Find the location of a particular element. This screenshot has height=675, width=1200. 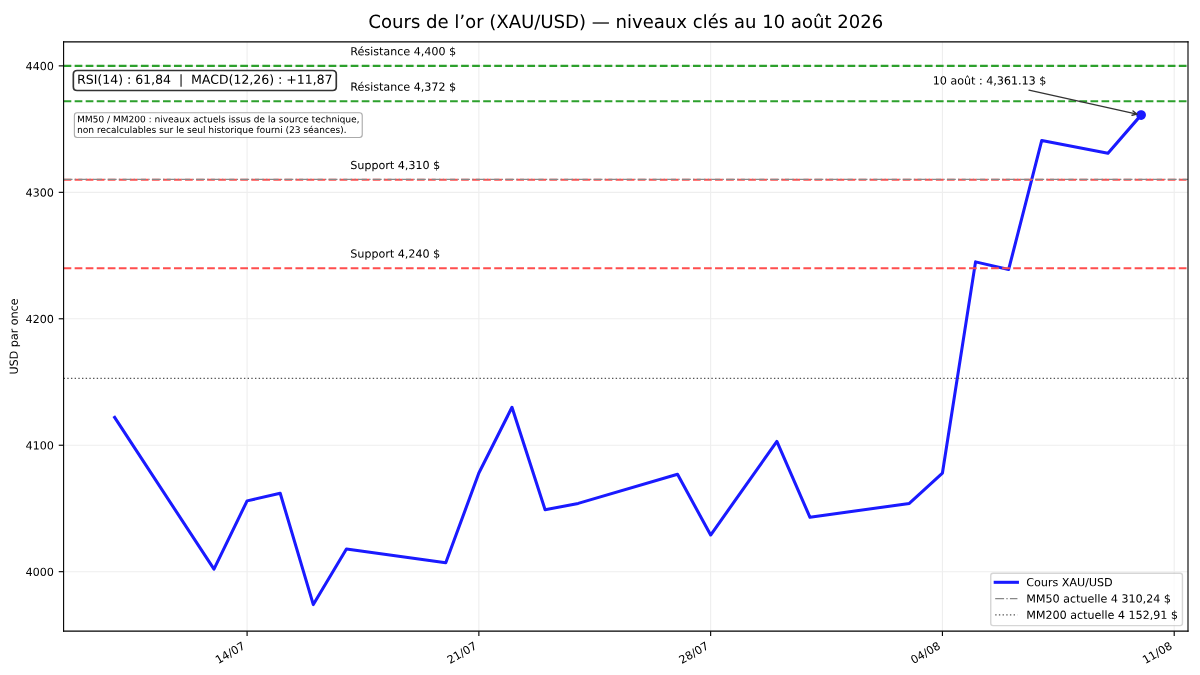

y-tick-label: 4000 is located at coordinates (40, 572).